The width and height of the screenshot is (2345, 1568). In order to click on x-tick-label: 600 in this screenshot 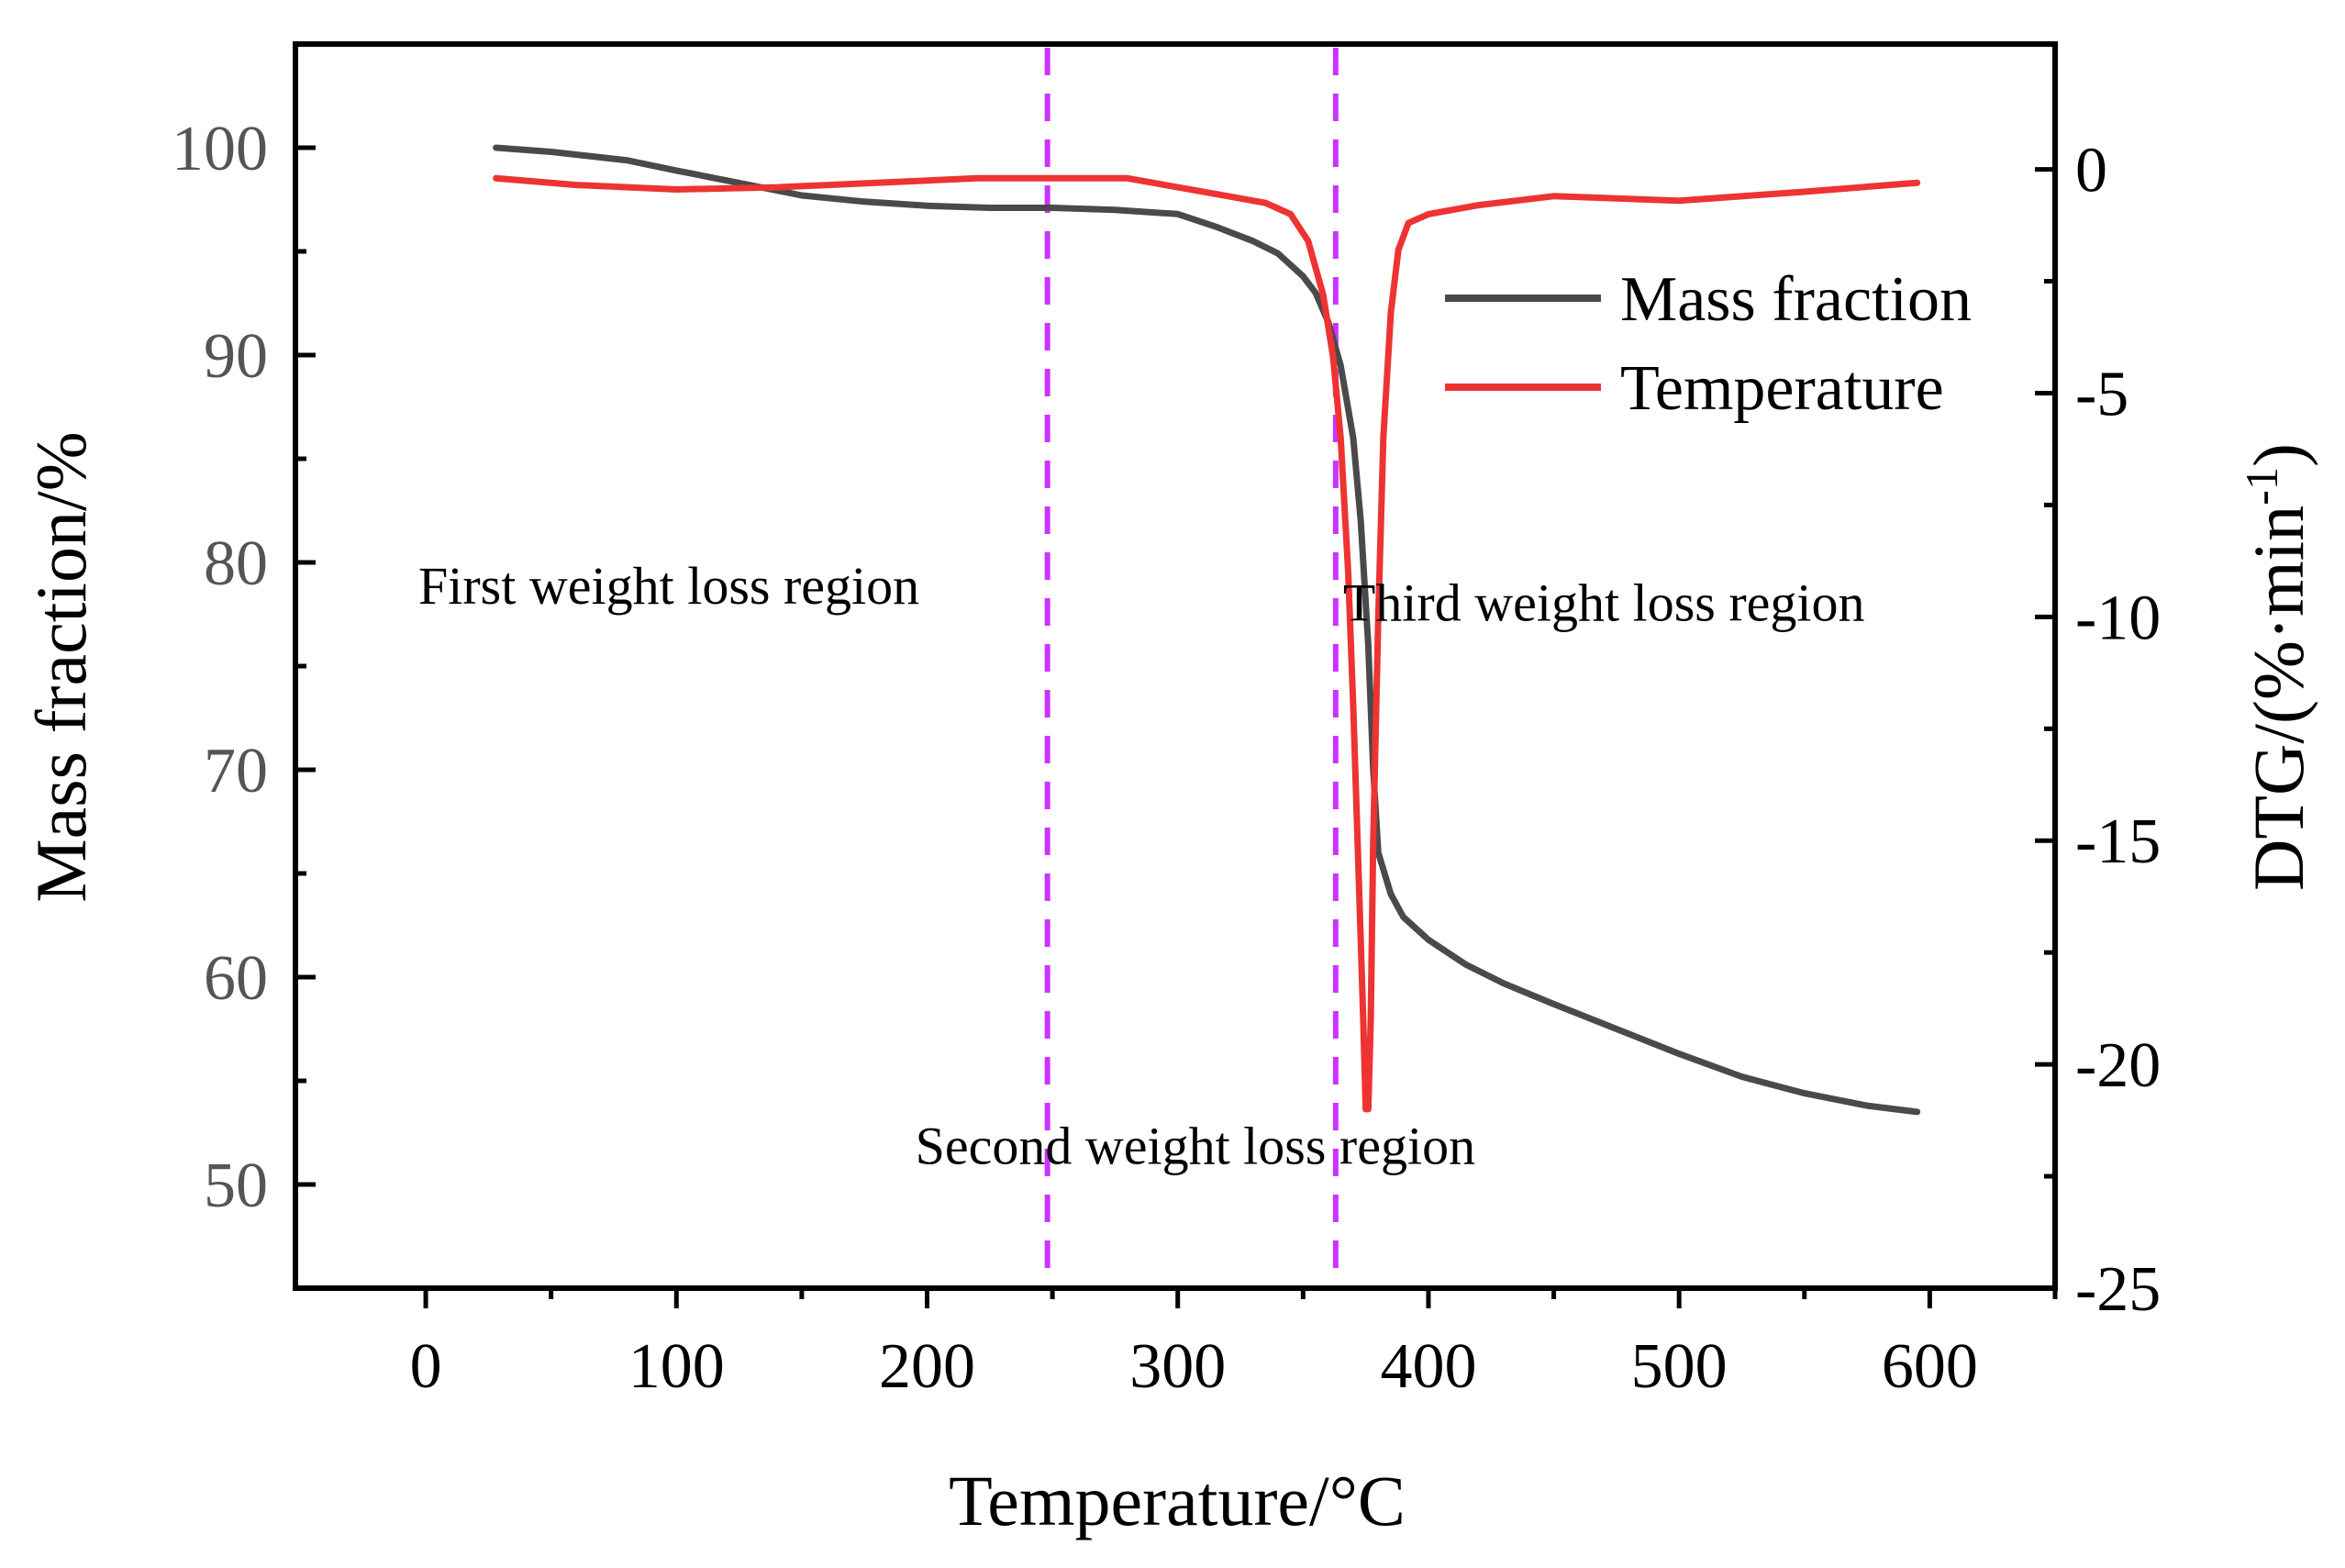, I will do `click(1930, 1366)`.